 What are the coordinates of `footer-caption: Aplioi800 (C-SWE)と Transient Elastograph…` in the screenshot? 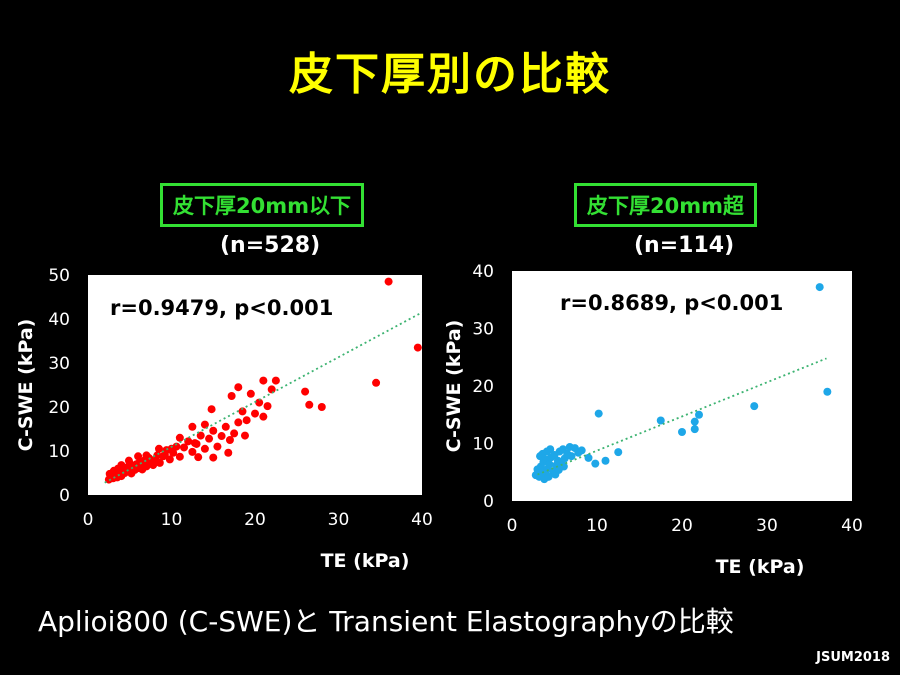 It's located at (386, 621).